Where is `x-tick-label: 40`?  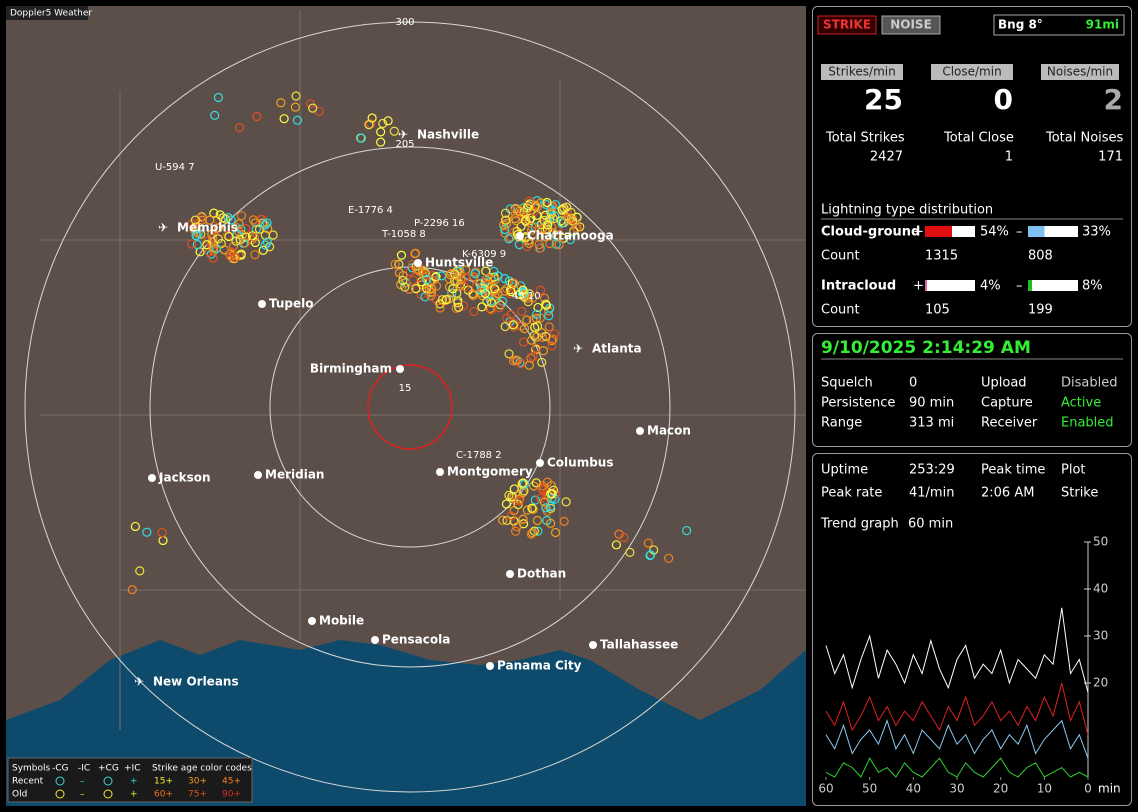 x-tick-label: 40 is located at coordinates (913, 789).